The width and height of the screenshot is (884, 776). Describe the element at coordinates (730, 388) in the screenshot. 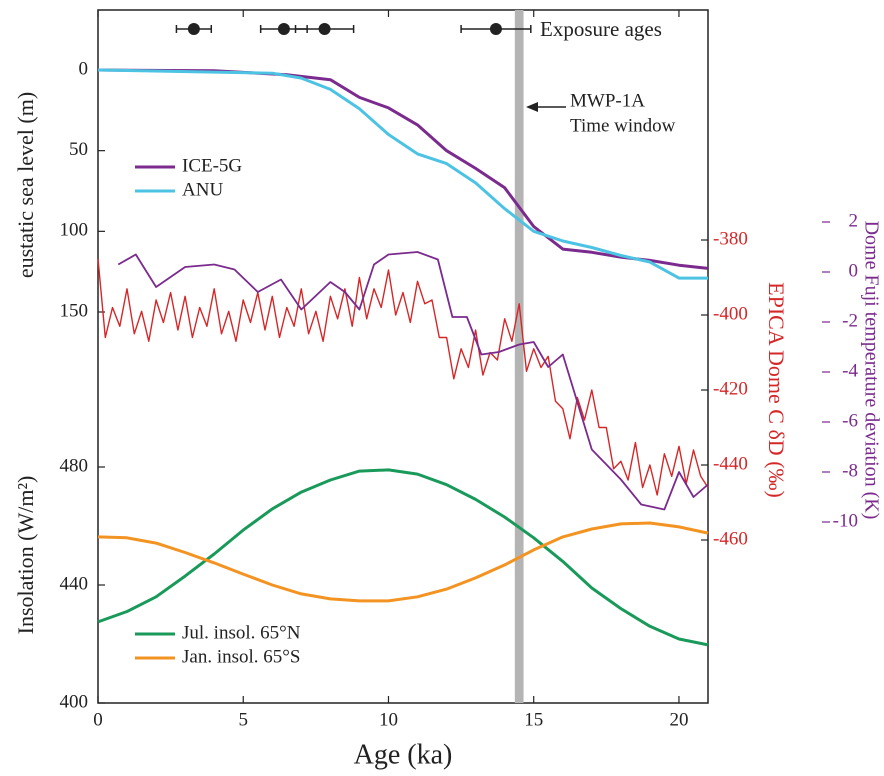

I see `y2-tick-label: -420` at that location.